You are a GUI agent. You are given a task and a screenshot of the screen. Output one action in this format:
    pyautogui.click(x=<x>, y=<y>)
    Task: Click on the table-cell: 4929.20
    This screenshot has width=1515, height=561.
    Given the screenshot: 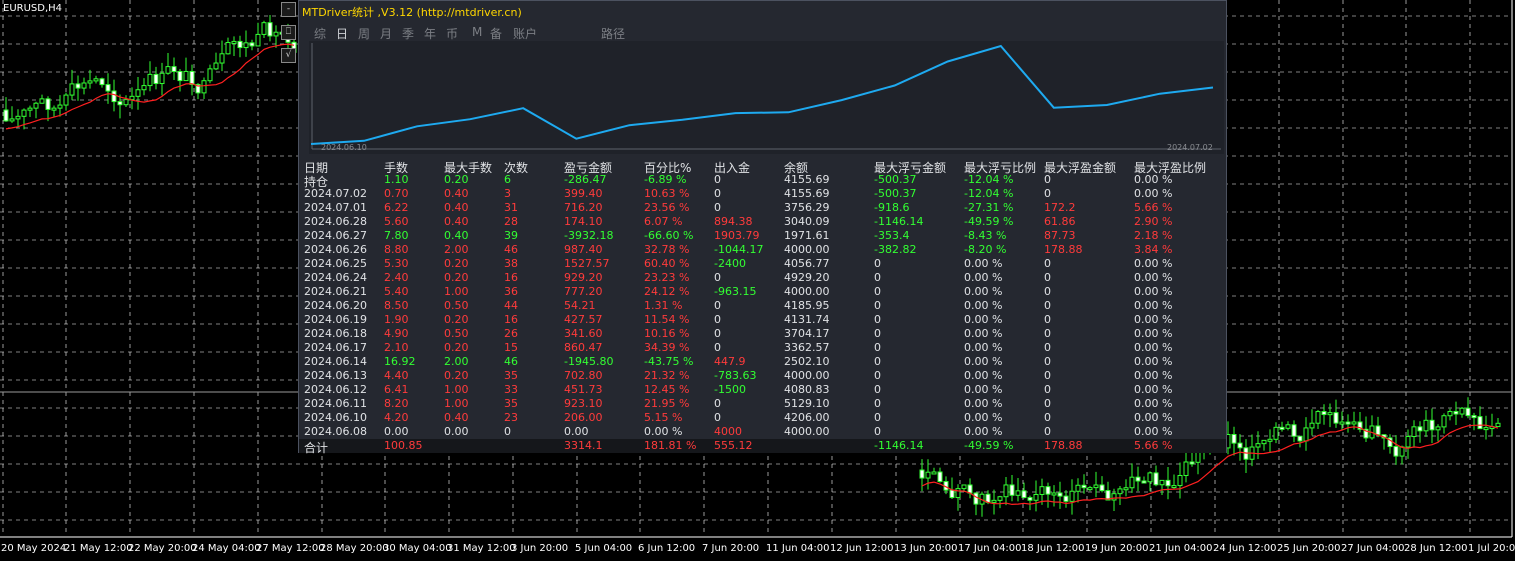 What is the action you would take?
    pyautogui.click(x=807, y=277)
    